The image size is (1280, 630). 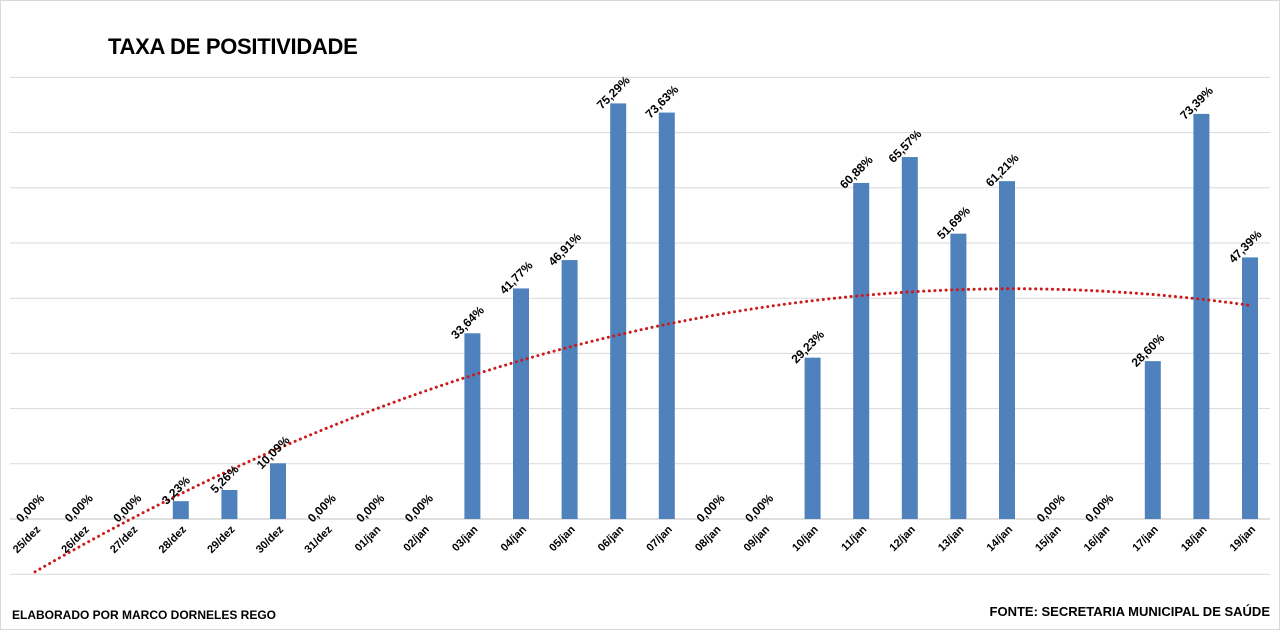 What do you see at coordinates (1000, 538) in the screenshot?
I see `x-tick-label: 14/jan` at bounding box center [1000, 538].